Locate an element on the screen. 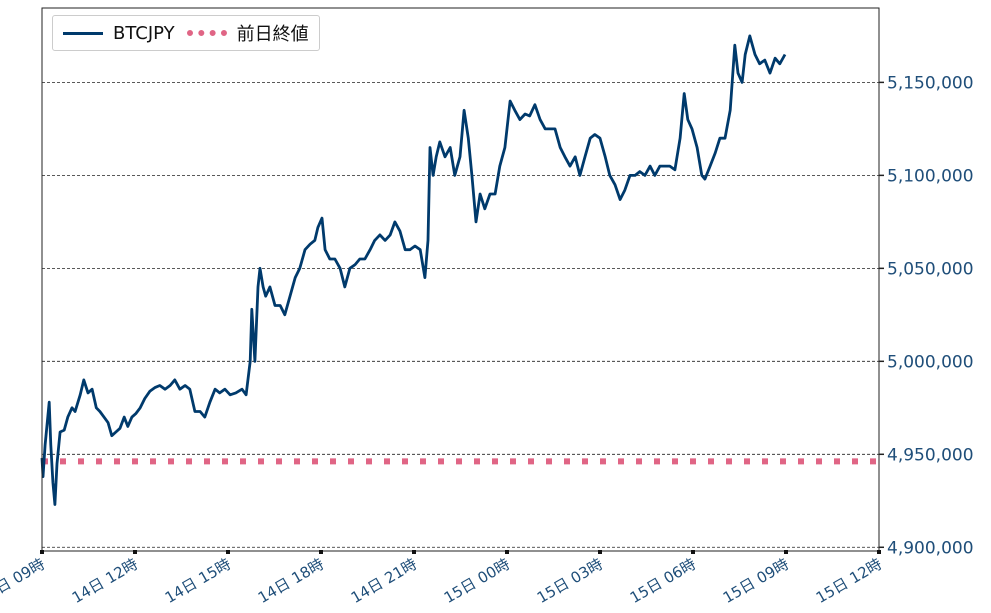 The height and width of the screenshot is (613, 991). x-tick-label: 15日 09時 is located at coordinates (756, 581).